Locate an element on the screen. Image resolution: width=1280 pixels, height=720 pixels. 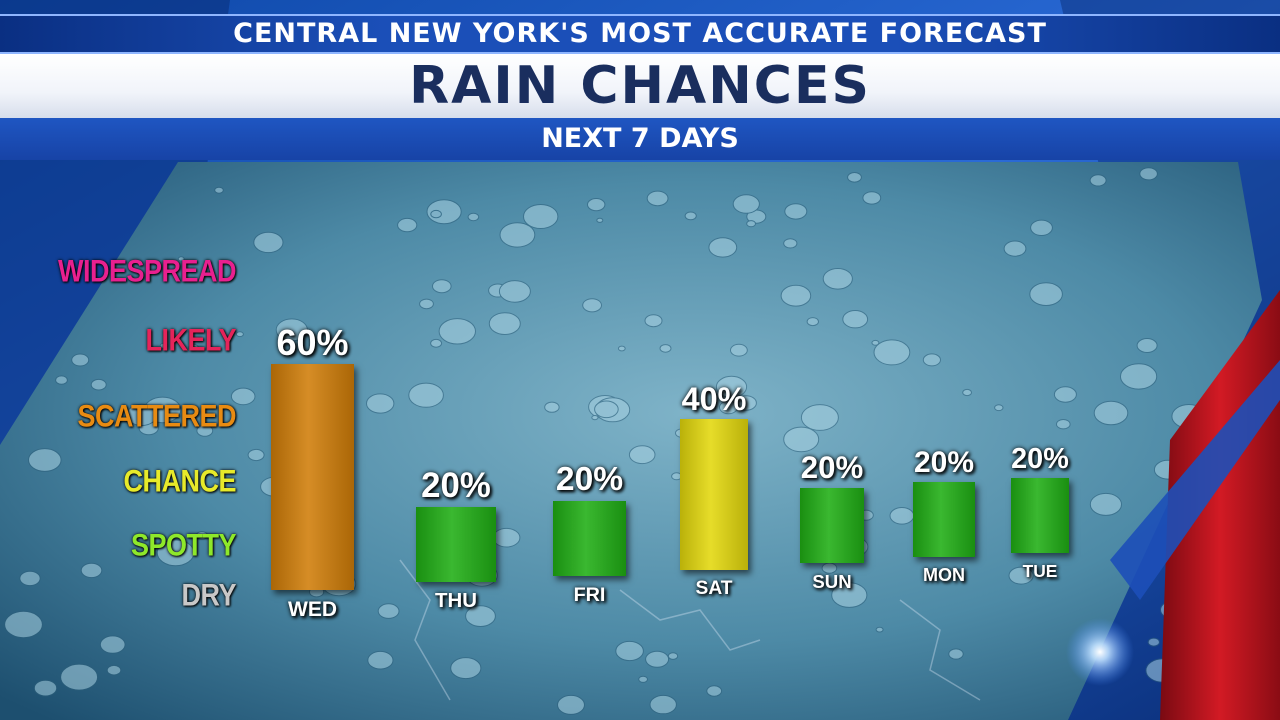
bar-value-label: 40% is located at coordinates (714, 398).